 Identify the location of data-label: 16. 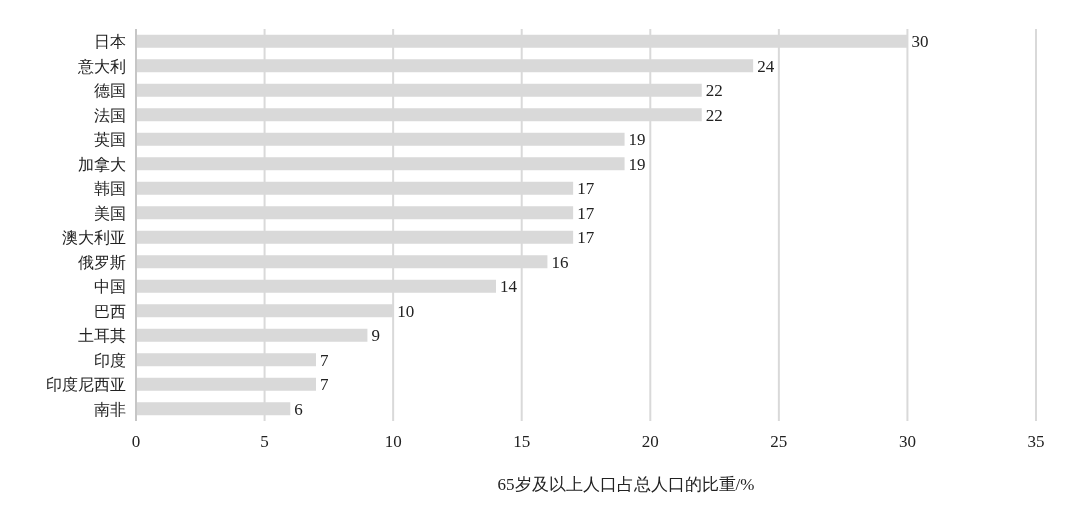
(560, 262).